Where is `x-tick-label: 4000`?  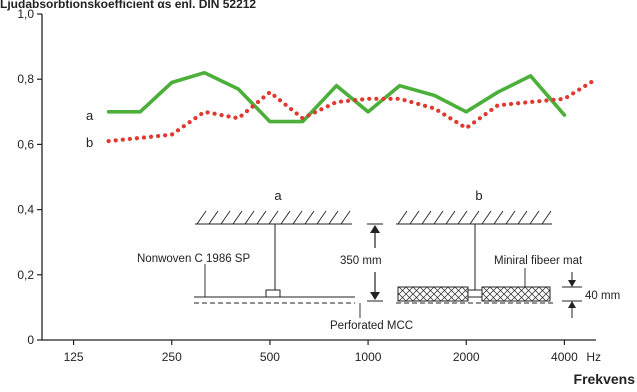 x-tick-label: 4000 is located at coordinates (564, 357).